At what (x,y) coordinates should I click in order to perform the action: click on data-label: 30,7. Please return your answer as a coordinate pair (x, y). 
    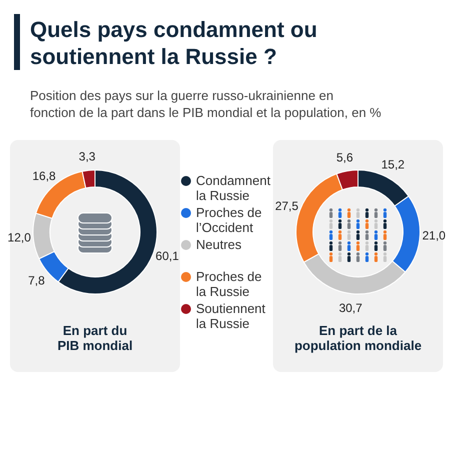
    Looking at the image, I should click on (350, 307).